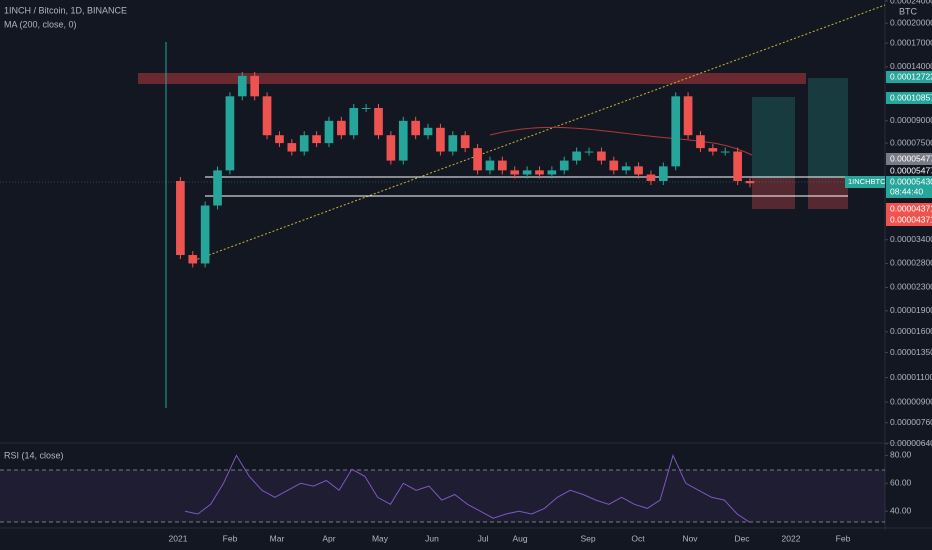  Describe the element at coordinates (911, 263) in the screenshot. I see `price-label: 0.00002800` at that location.